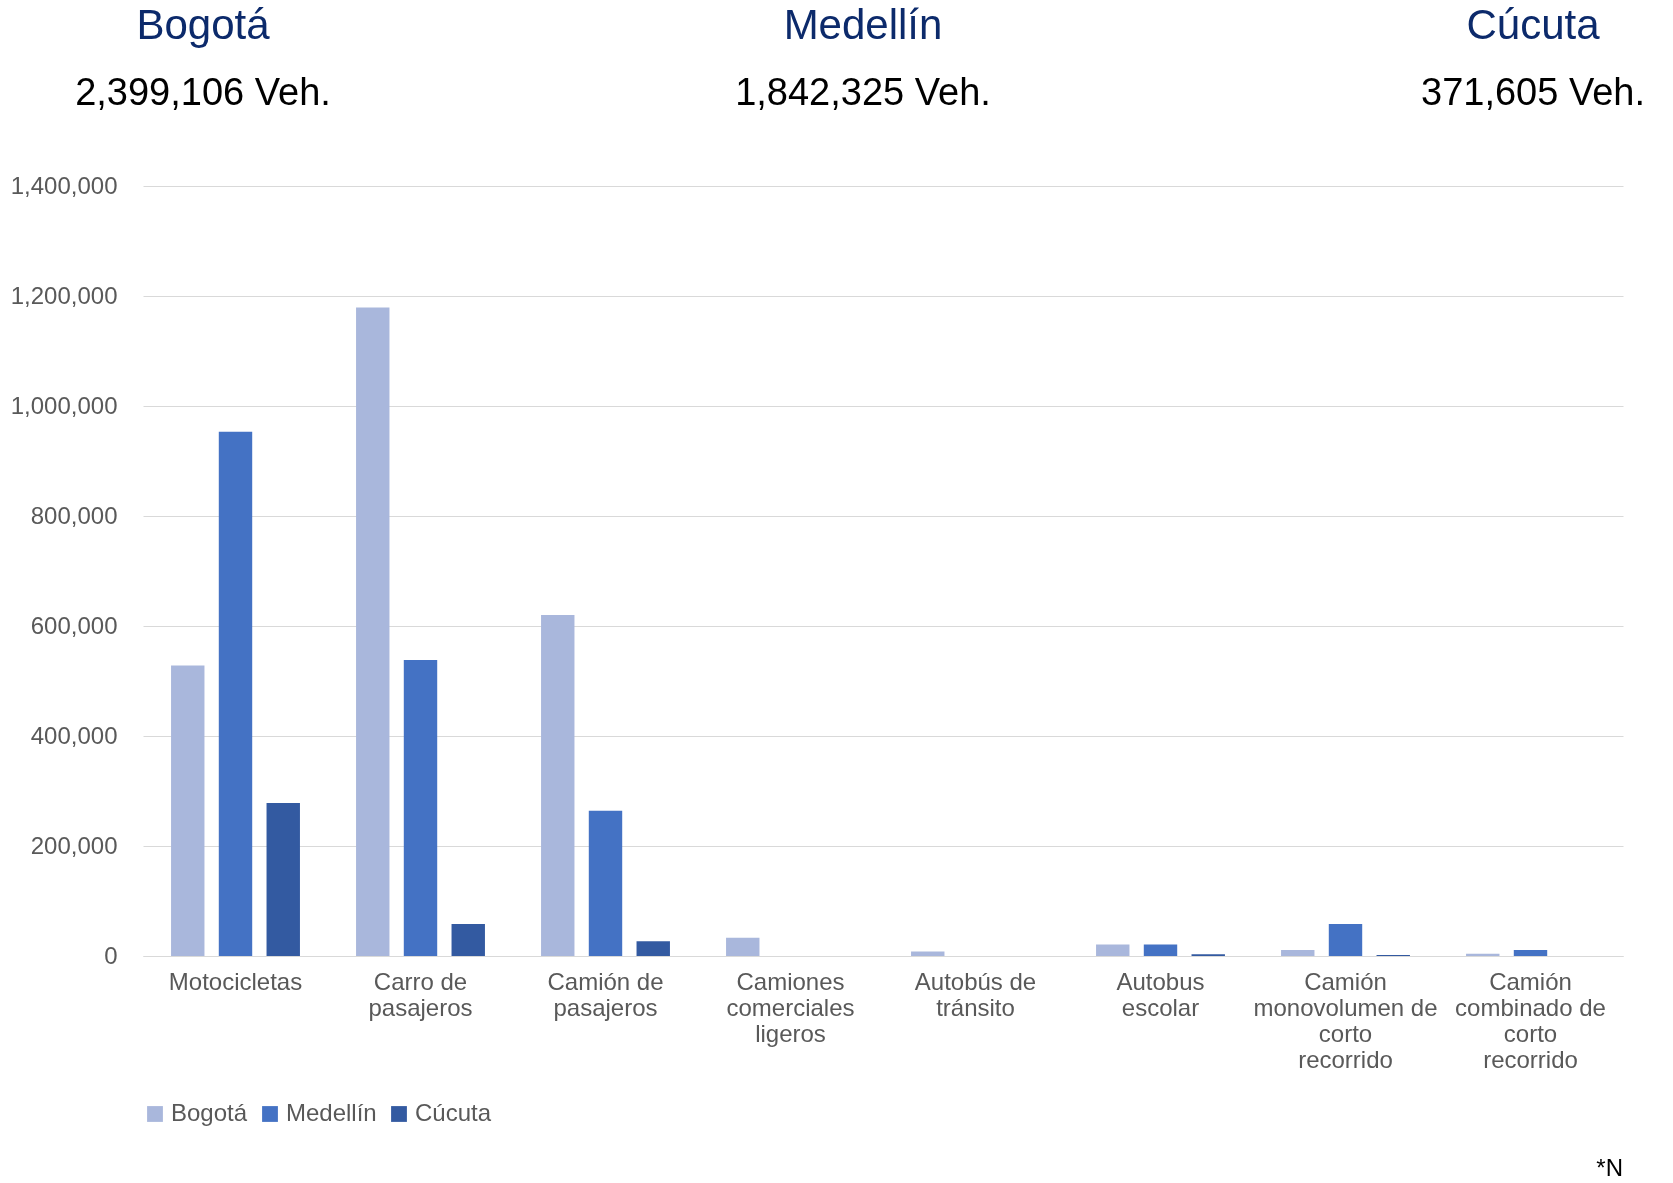  What do you see at coordinates (203, 92) in the screenshot?
I see `text: 2,399,106 Veh.` at bounding box center [203, 92].